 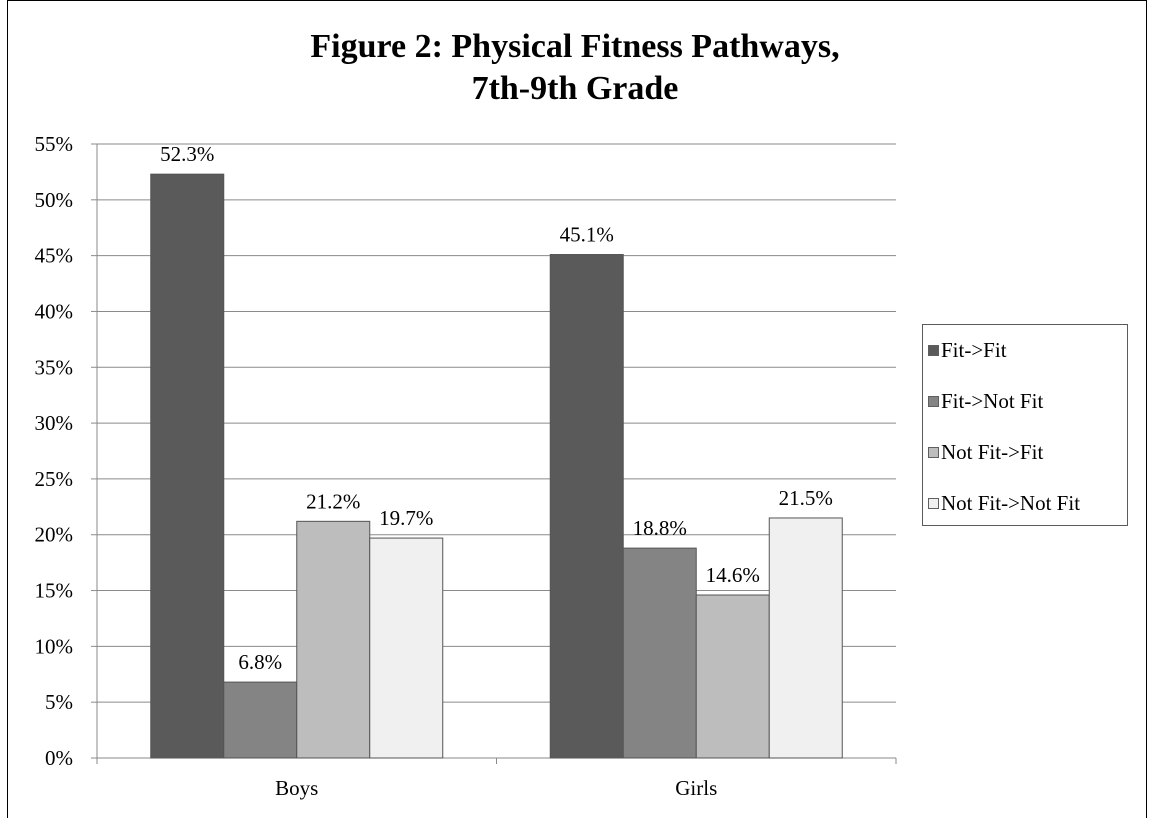 I want to click on y-tick-label: 40%, so click(x=54, y=311).